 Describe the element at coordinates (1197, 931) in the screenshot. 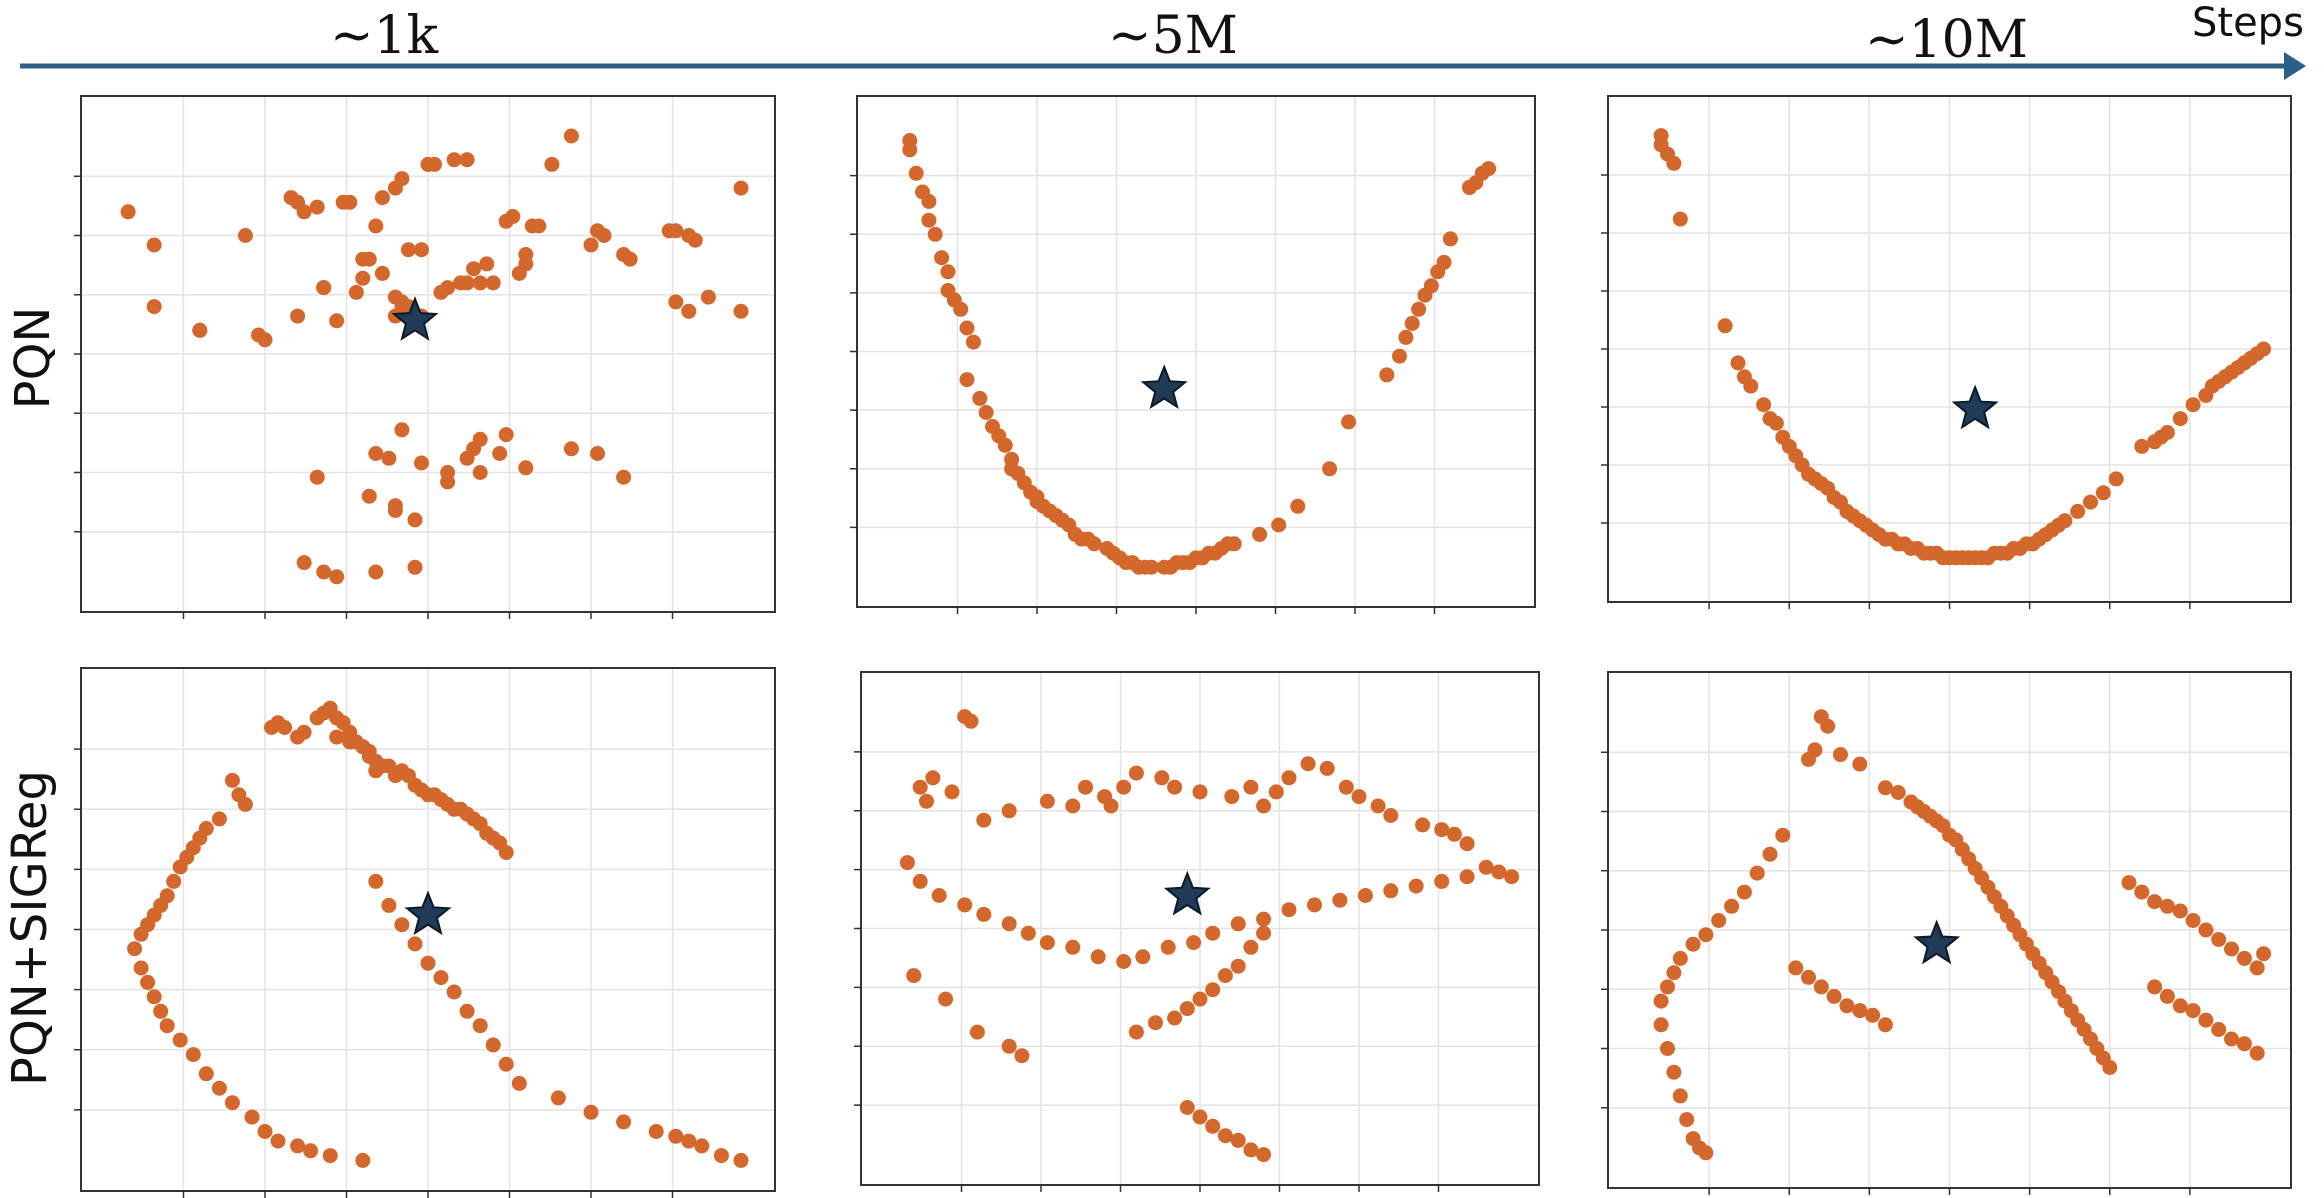

I see `scatter-panel-pqn-sigreg-5m` at that location.